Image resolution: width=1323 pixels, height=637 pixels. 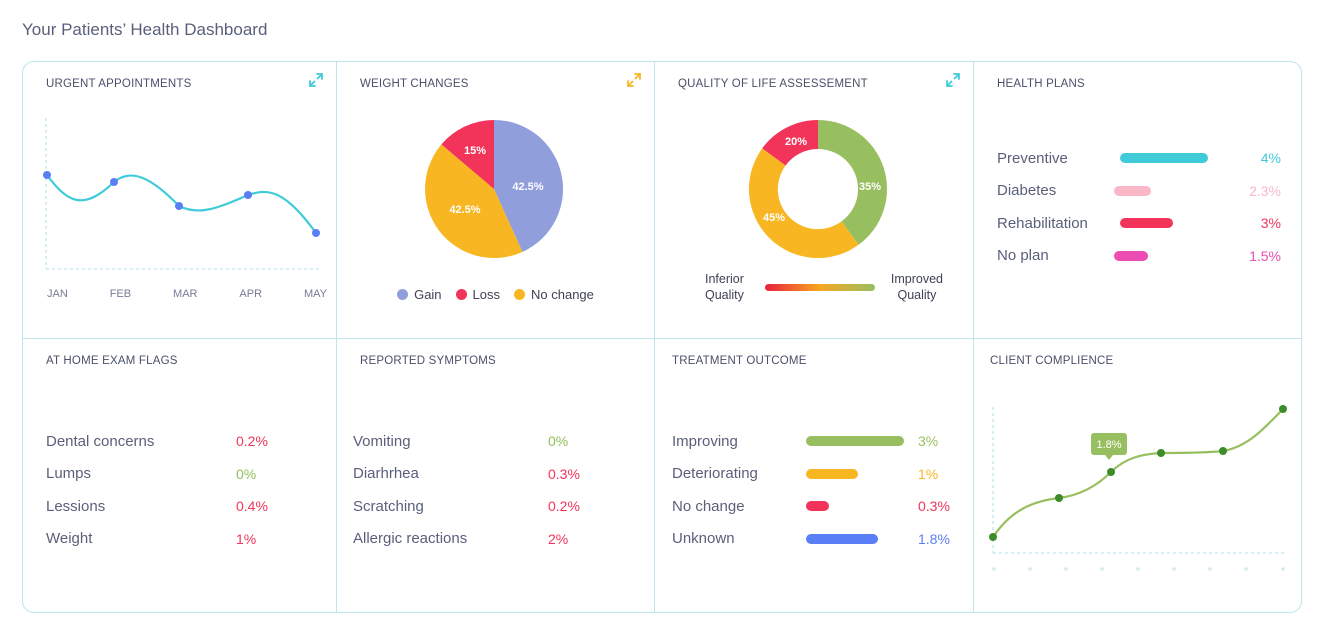 I want to click on x-tick-label: APR, so click(x=251, y=294).